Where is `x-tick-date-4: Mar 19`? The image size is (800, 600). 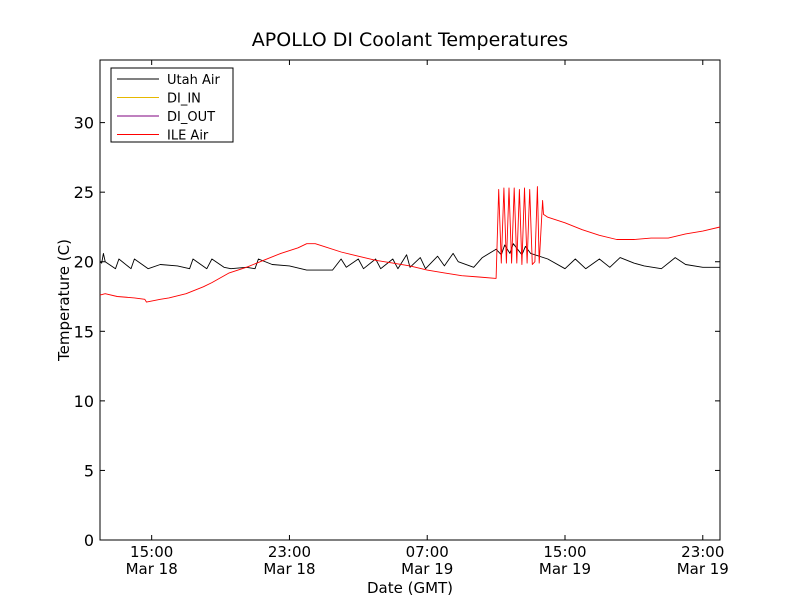
x-tick-date-4: Mar 19 is located at coordinates (703, 569).